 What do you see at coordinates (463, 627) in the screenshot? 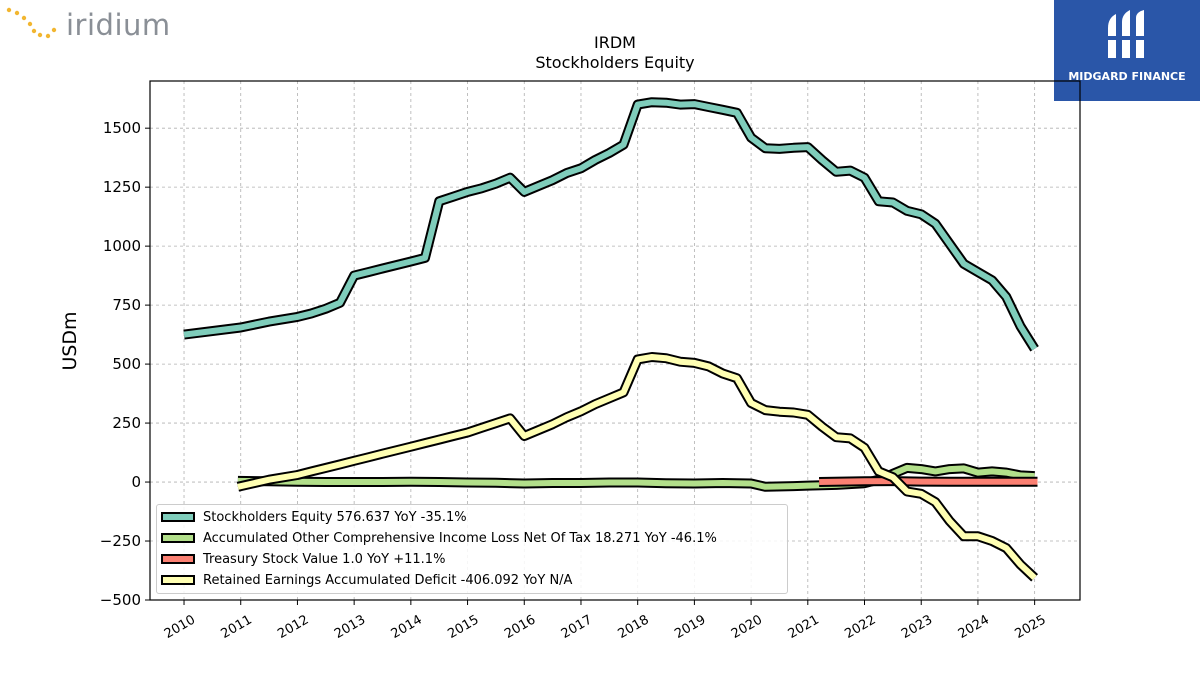
I see `x-tick-label: 2015` at bounding box center [463, 627].